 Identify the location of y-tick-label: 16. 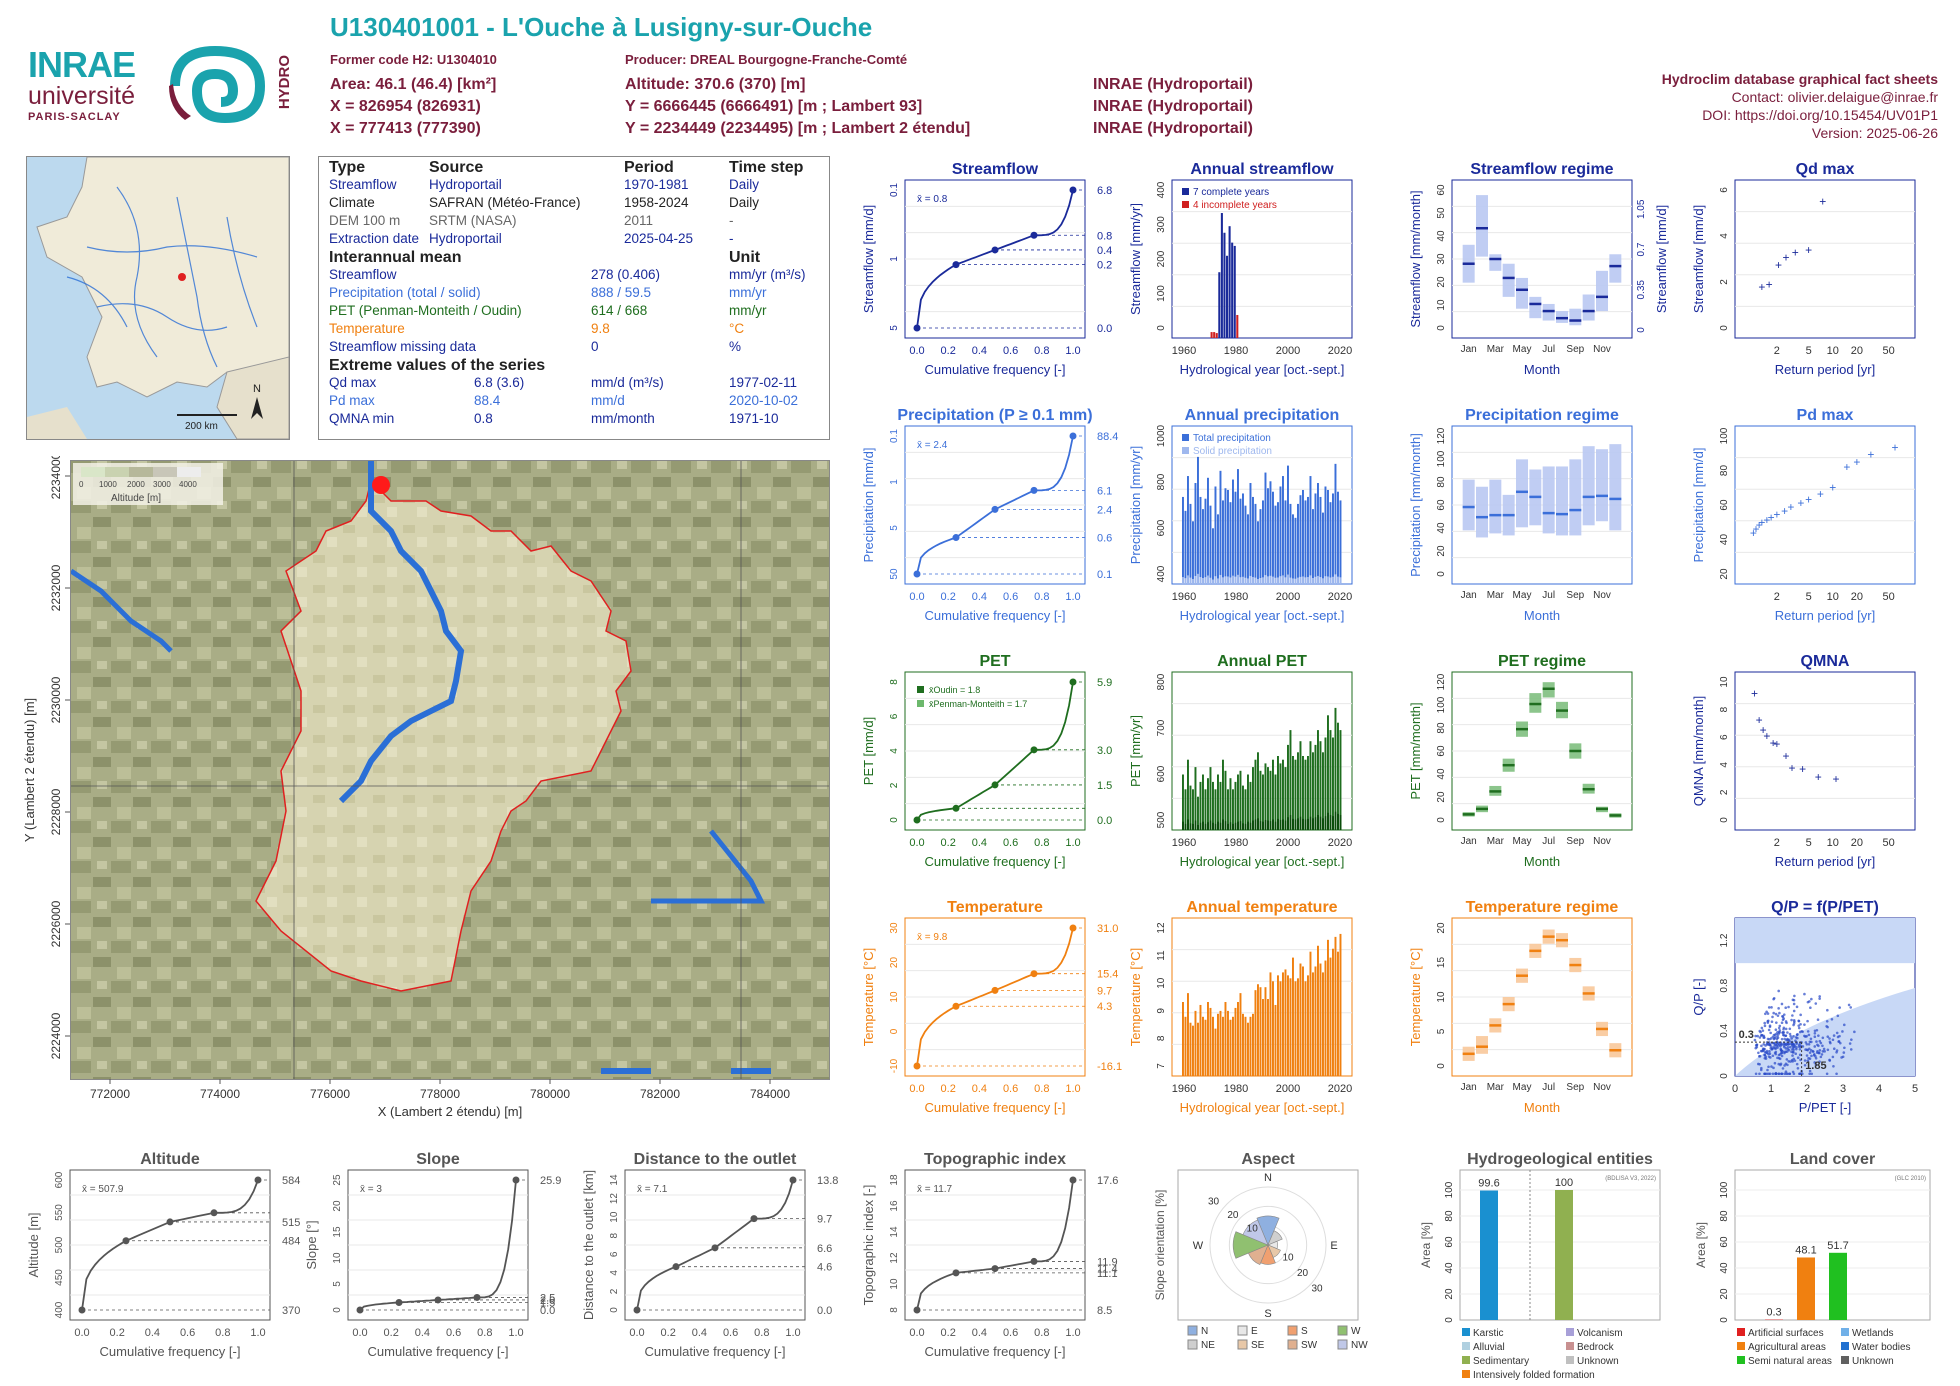
(894, 1206).